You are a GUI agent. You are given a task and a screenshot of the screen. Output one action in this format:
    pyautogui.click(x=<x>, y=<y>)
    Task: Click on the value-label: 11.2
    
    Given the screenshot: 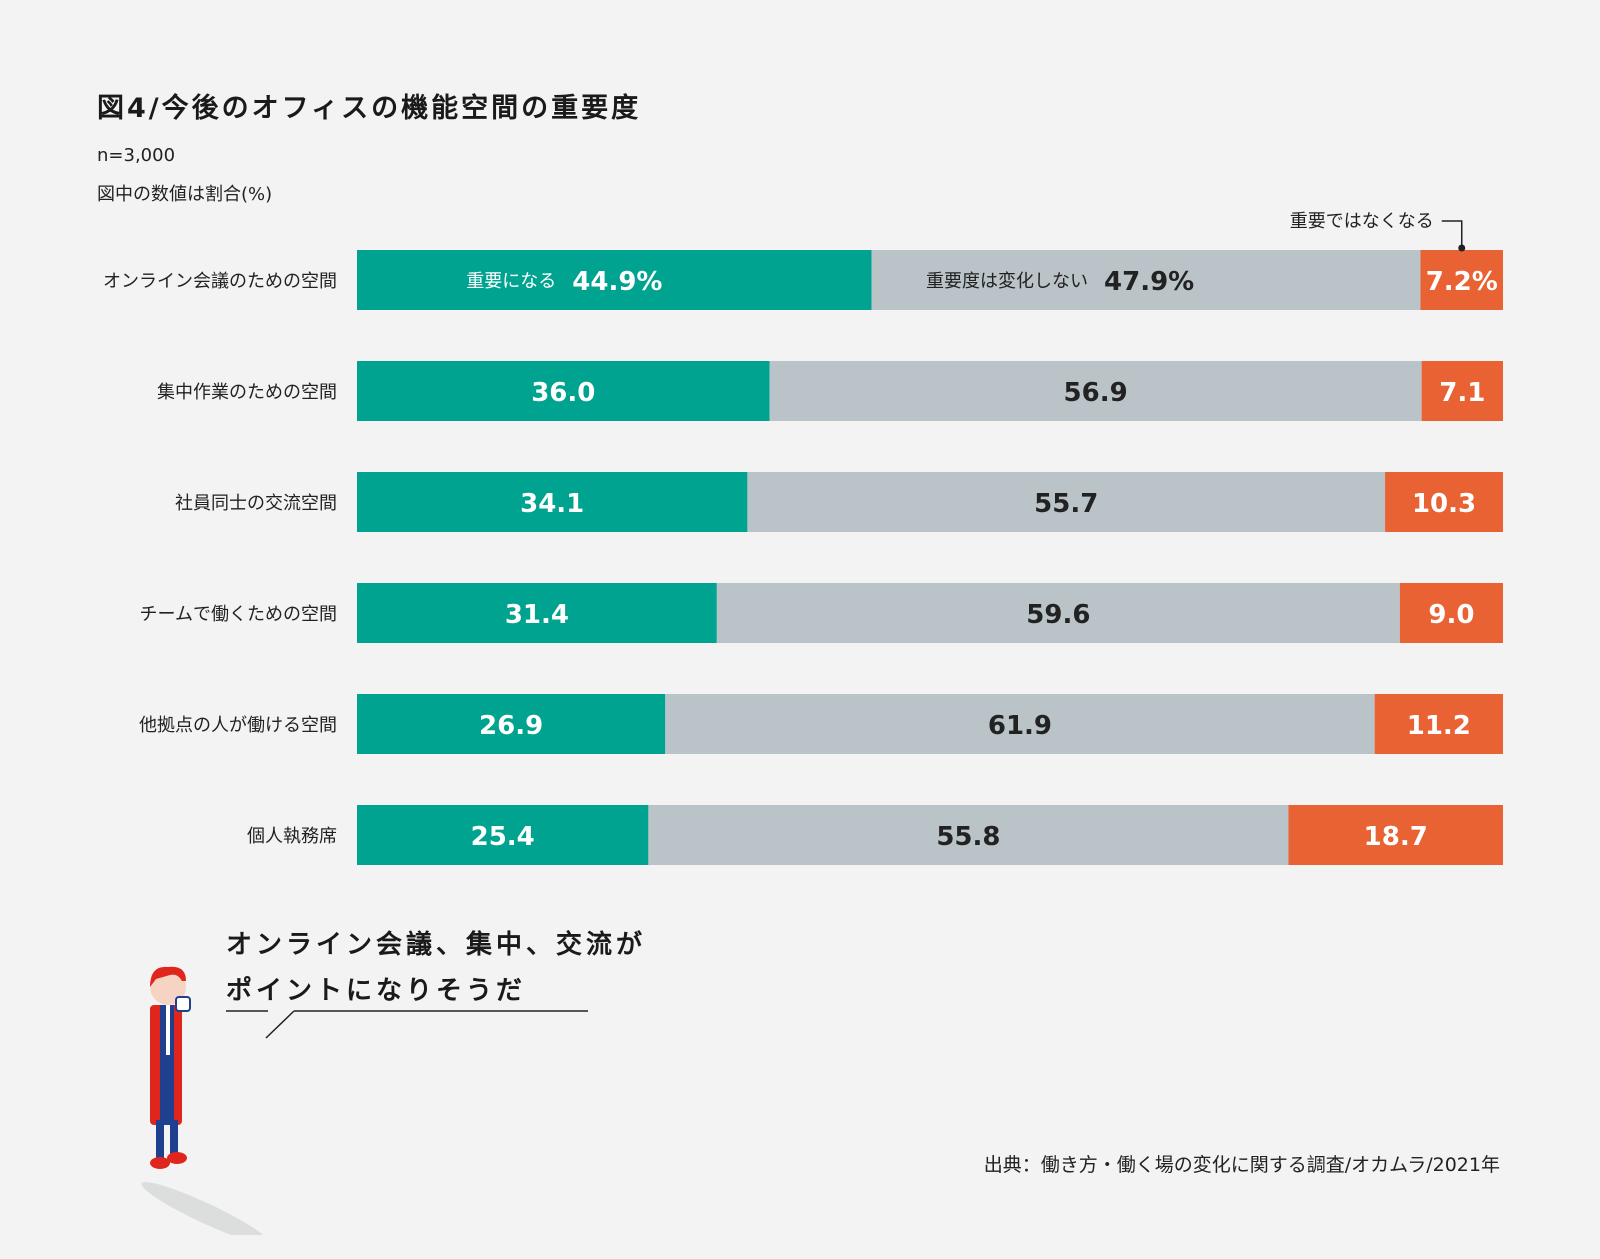 What is the action you would take?
    pyautogui.click(x=1439, y=726)
    